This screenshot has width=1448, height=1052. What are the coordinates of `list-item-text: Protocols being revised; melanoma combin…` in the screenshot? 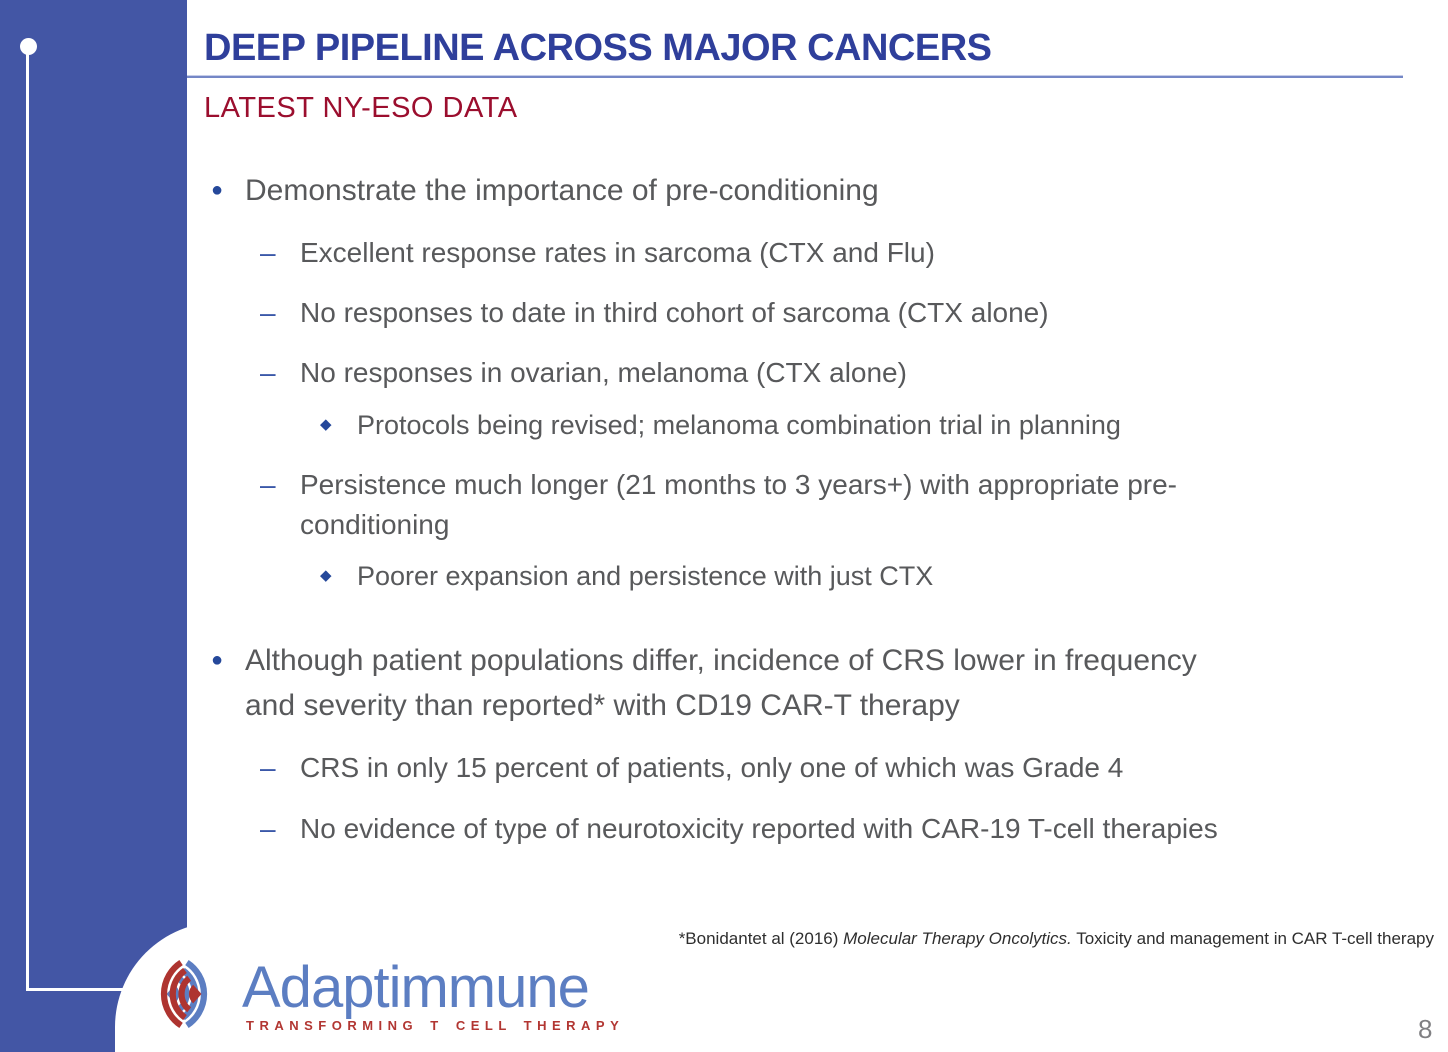 It's located at (739, 425).